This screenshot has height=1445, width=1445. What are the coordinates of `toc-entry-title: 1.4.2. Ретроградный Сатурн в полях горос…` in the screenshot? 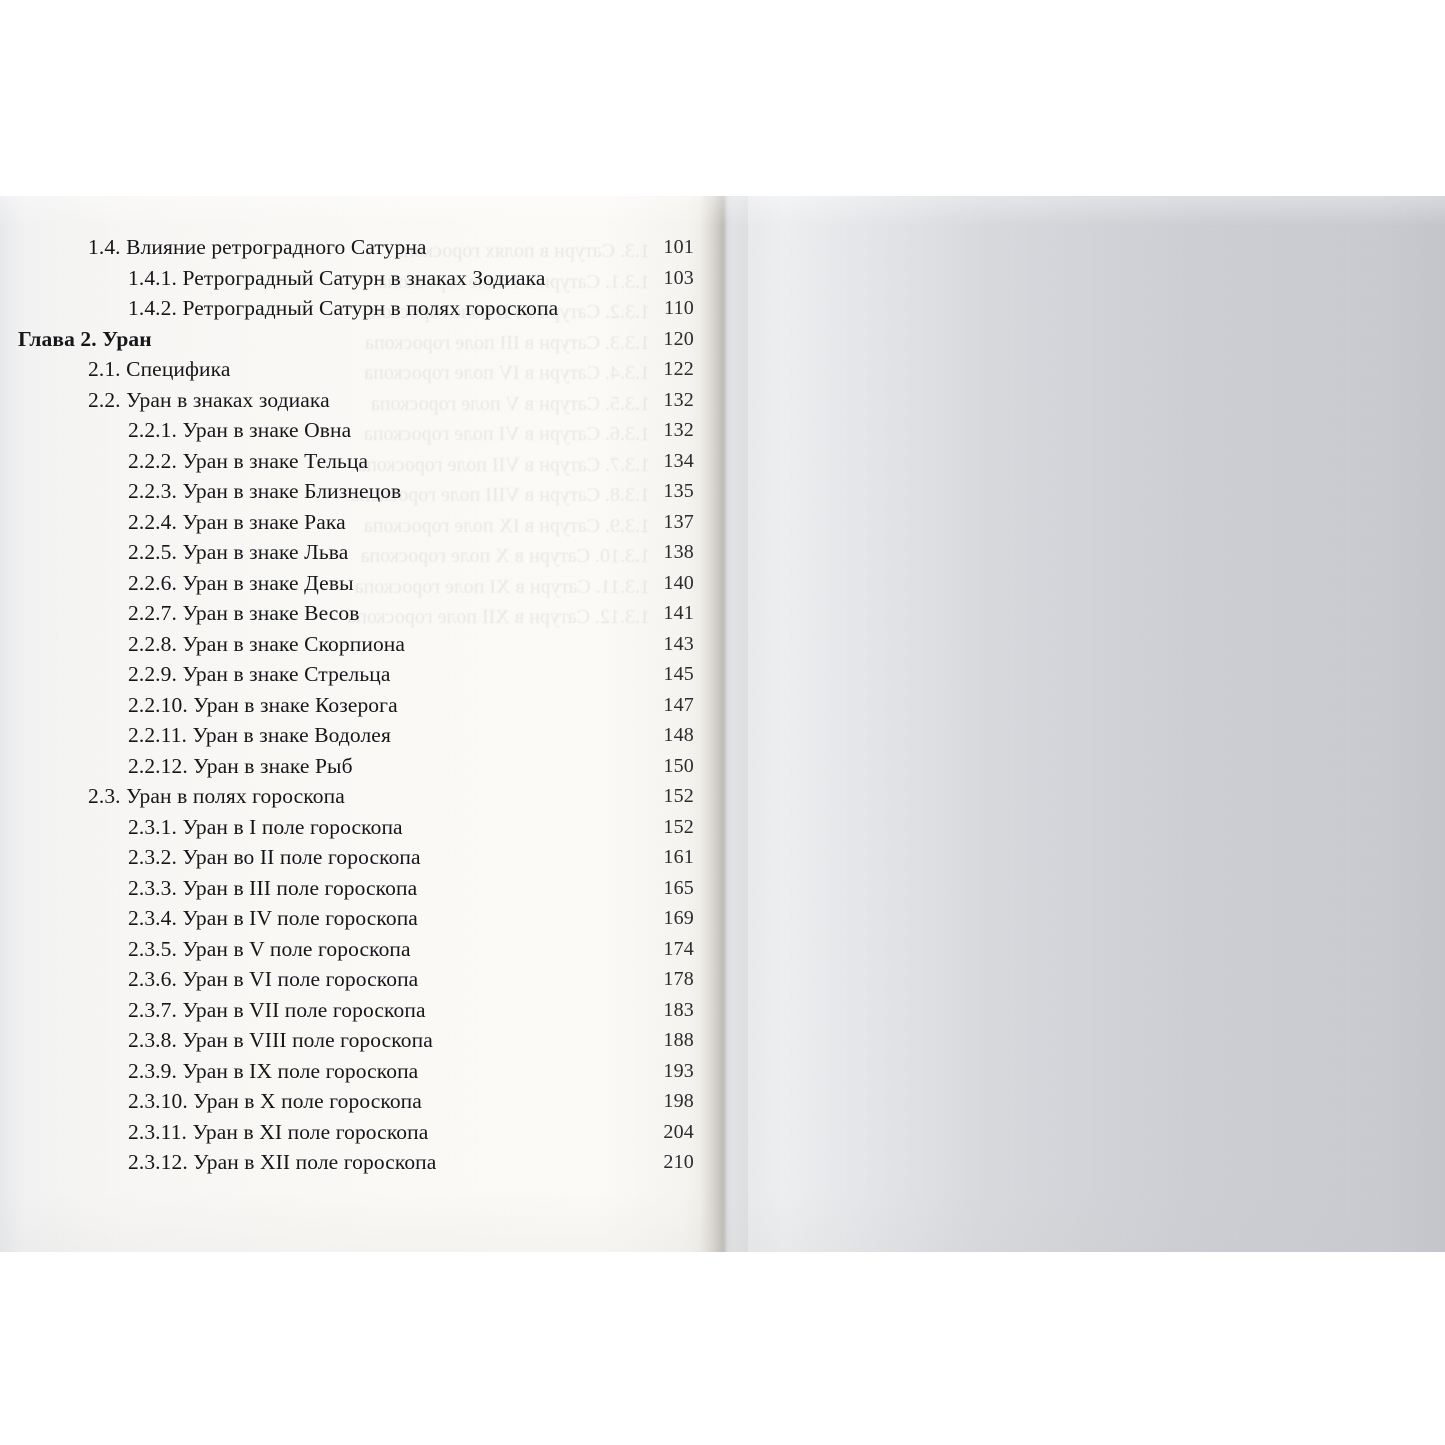 It's located at (343, 308).